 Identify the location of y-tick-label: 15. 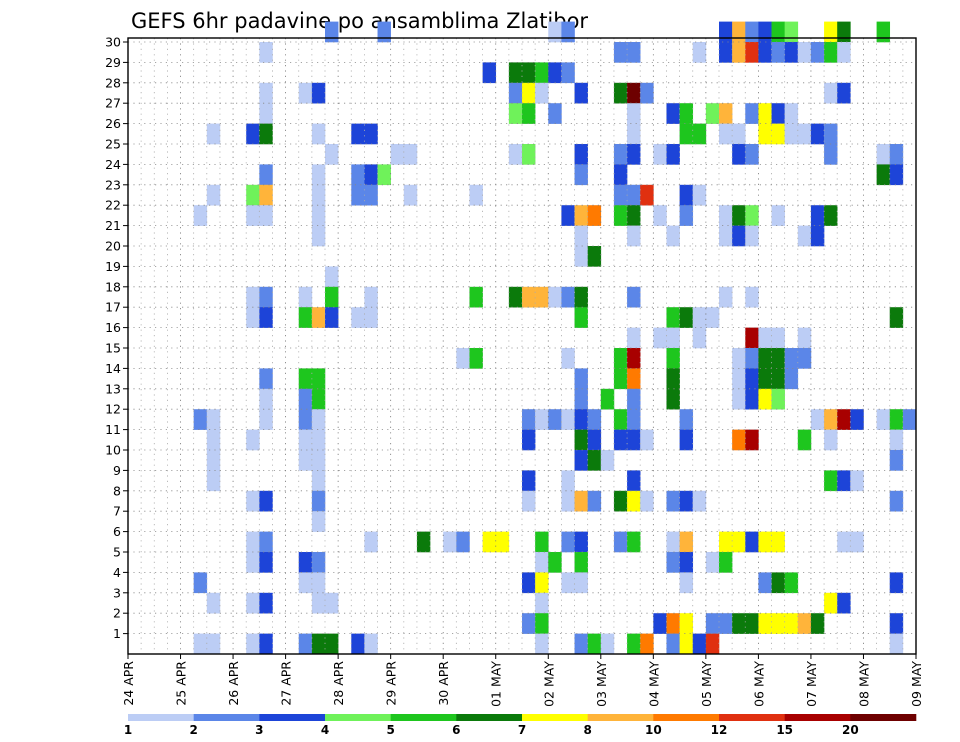
(113, 348).